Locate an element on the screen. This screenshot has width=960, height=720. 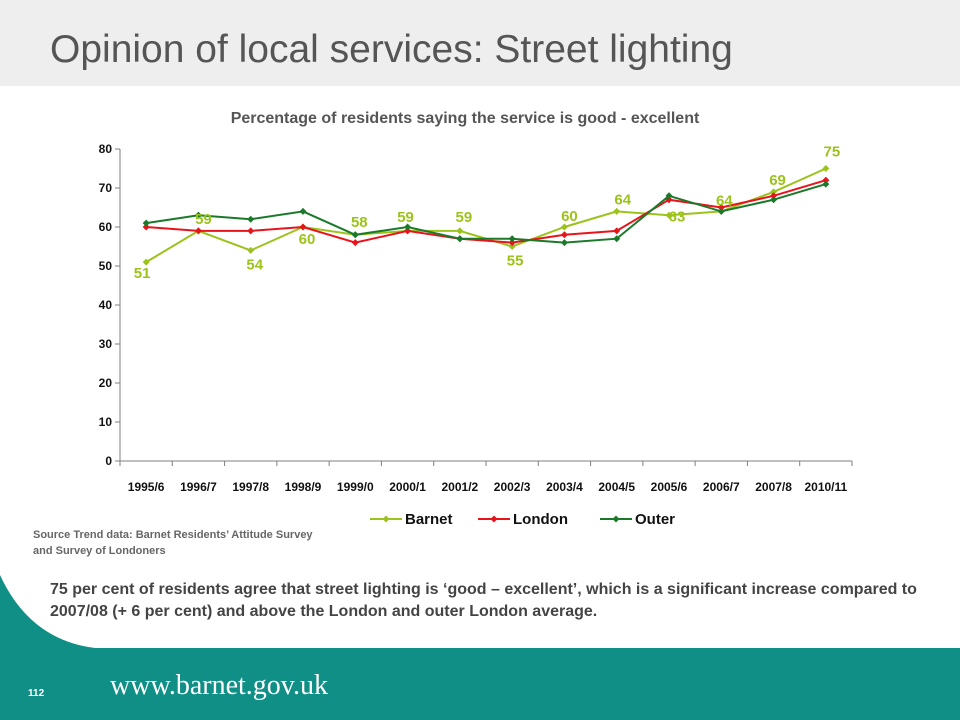
legend-label-outer: Outer is located at coordinates (655, 519).